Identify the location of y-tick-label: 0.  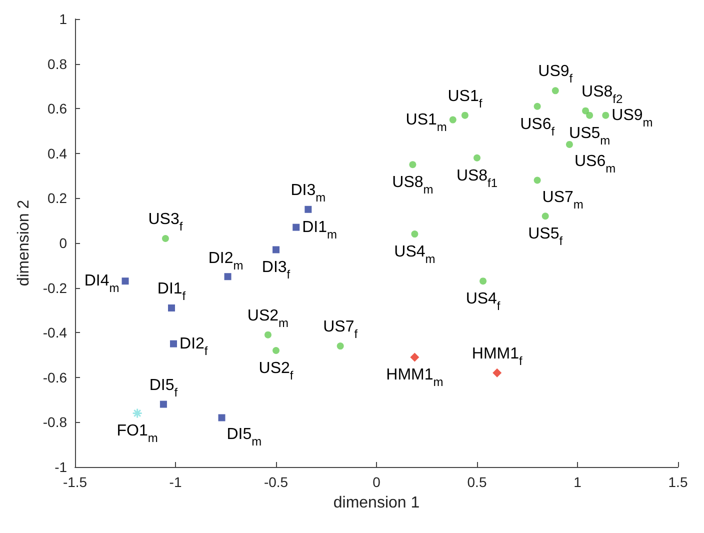
(63, 243).